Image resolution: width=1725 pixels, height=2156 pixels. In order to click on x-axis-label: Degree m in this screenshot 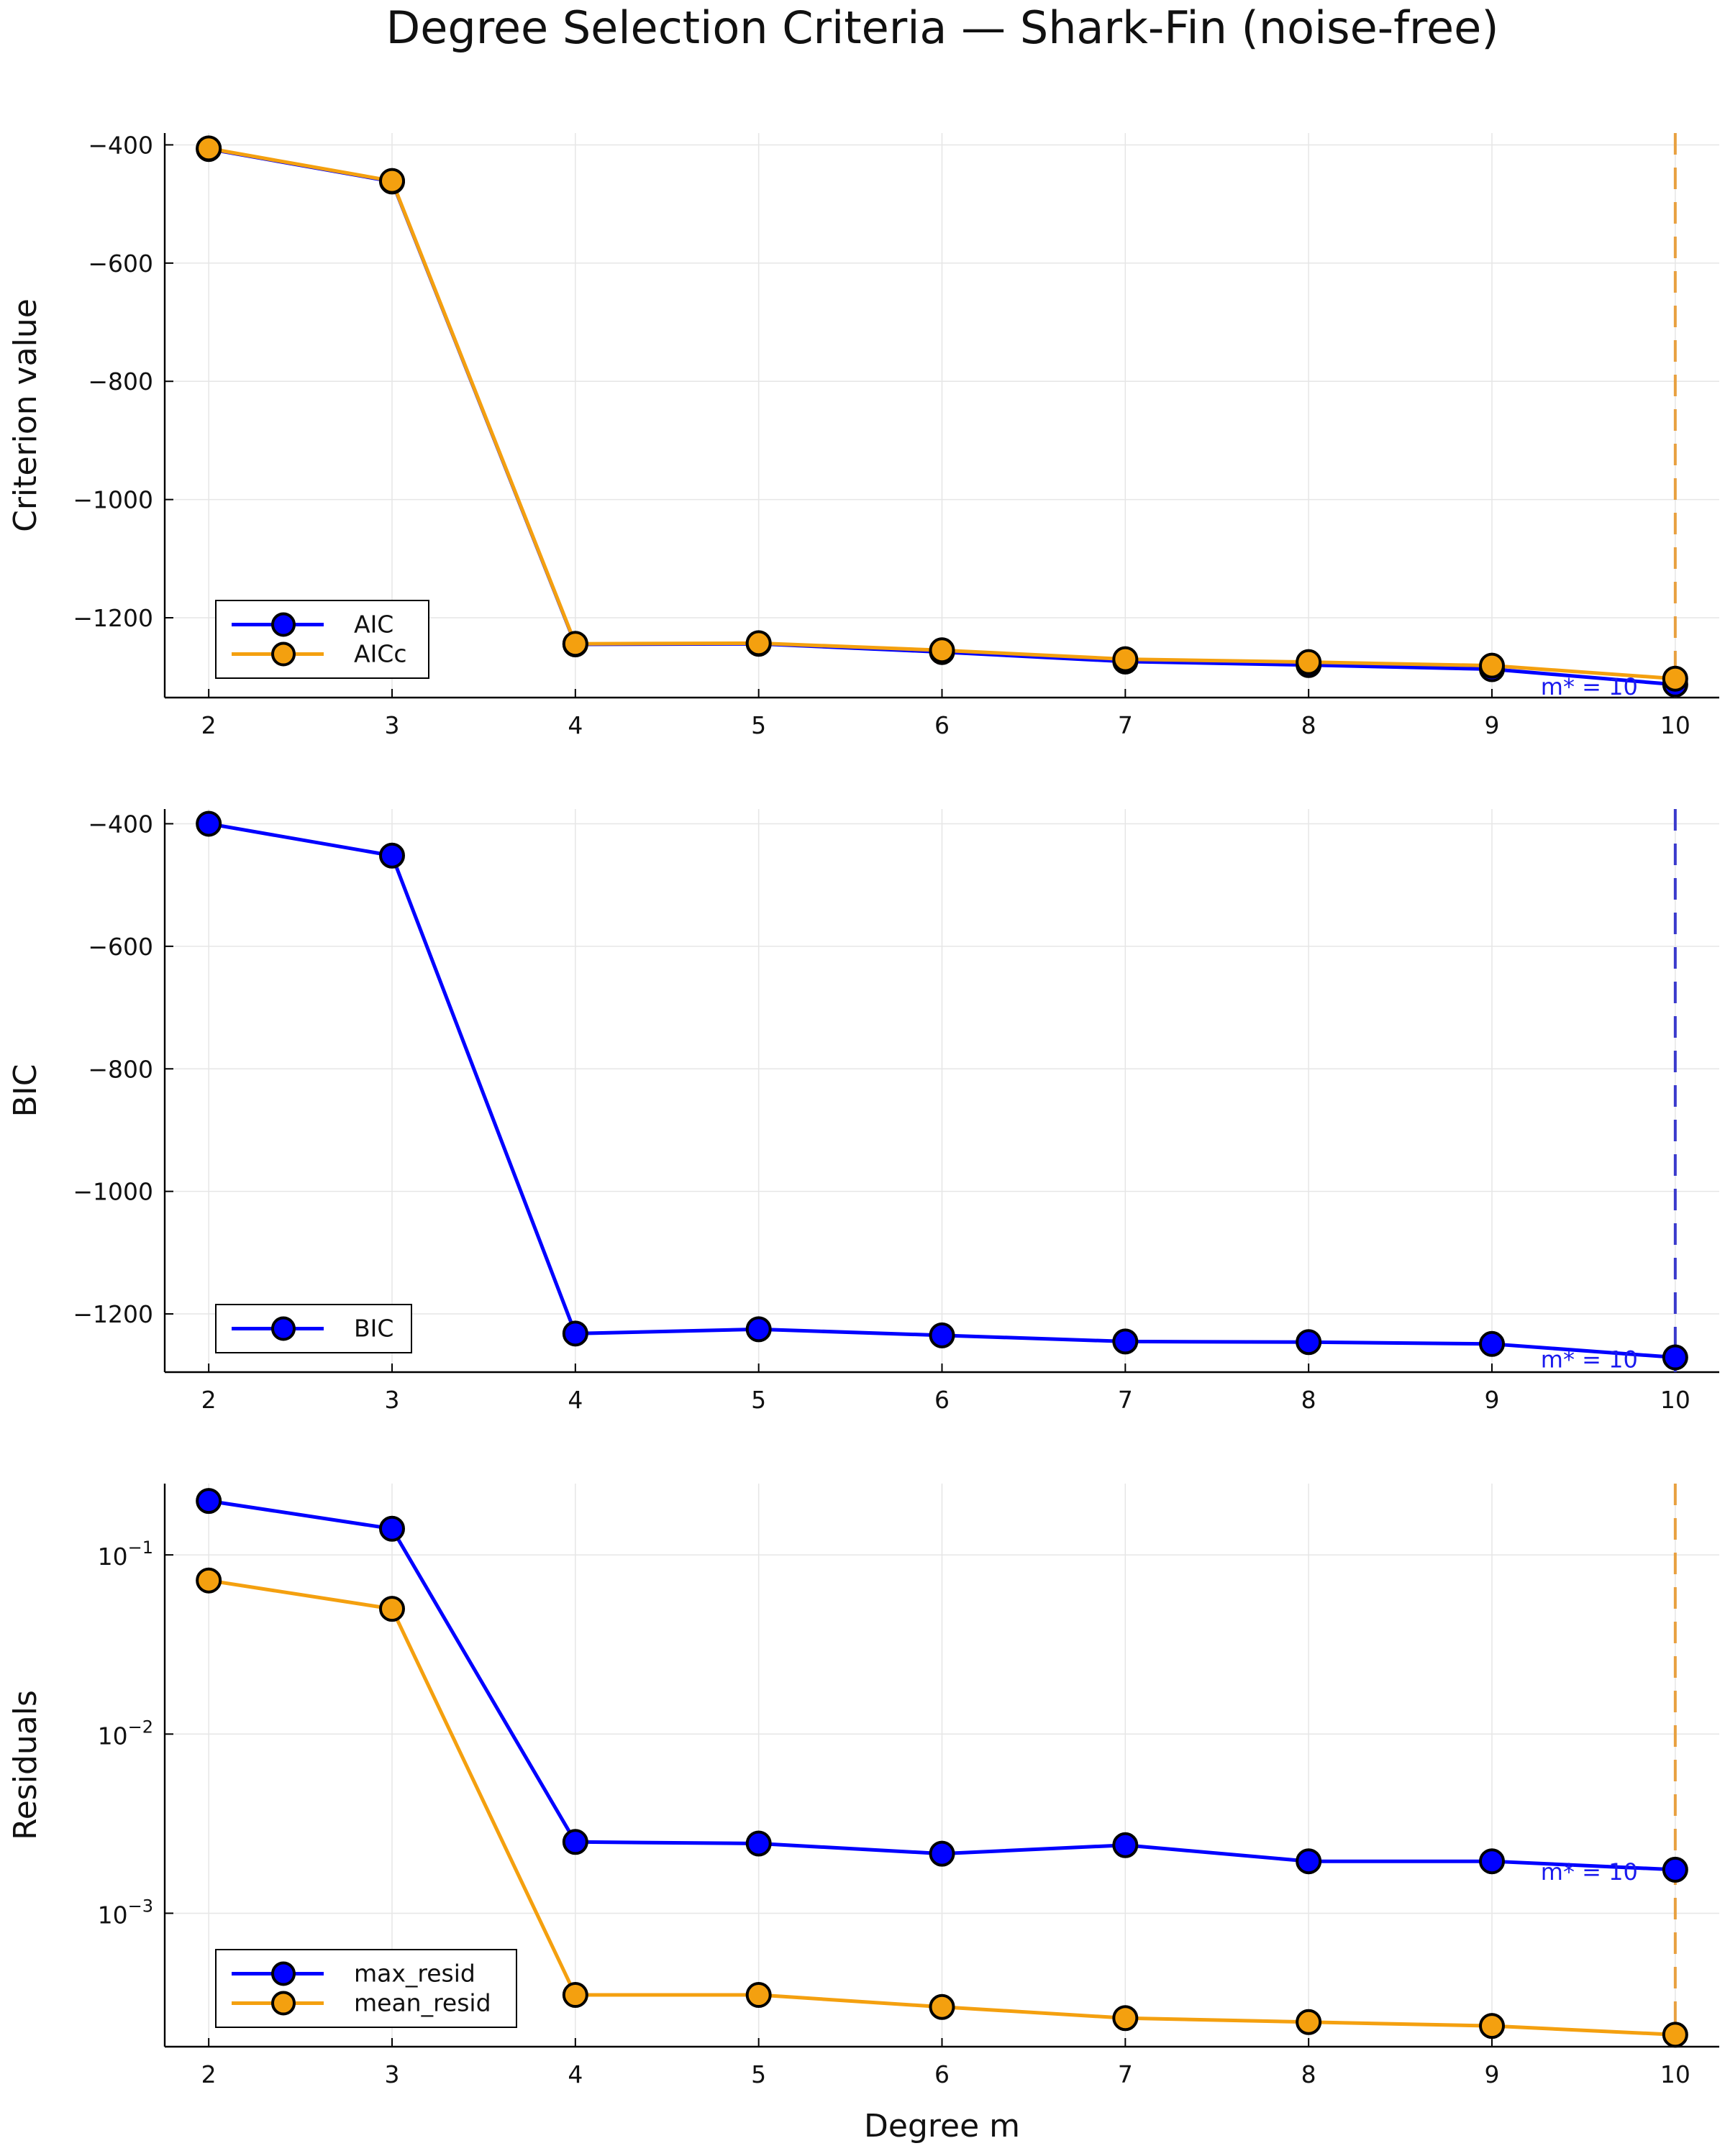, I will do `click(942, 2126)`.